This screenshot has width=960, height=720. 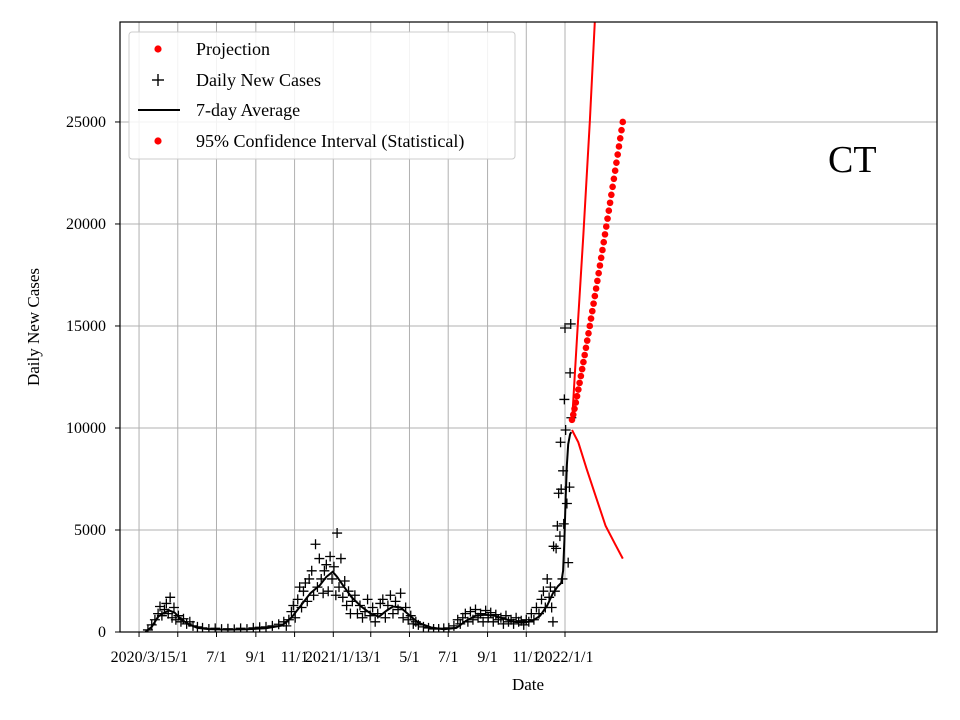 What do you see at coordinates (90, 530) in the screenshot?
I see `y-tick-label: 5000` at bounding box center [90, 530].